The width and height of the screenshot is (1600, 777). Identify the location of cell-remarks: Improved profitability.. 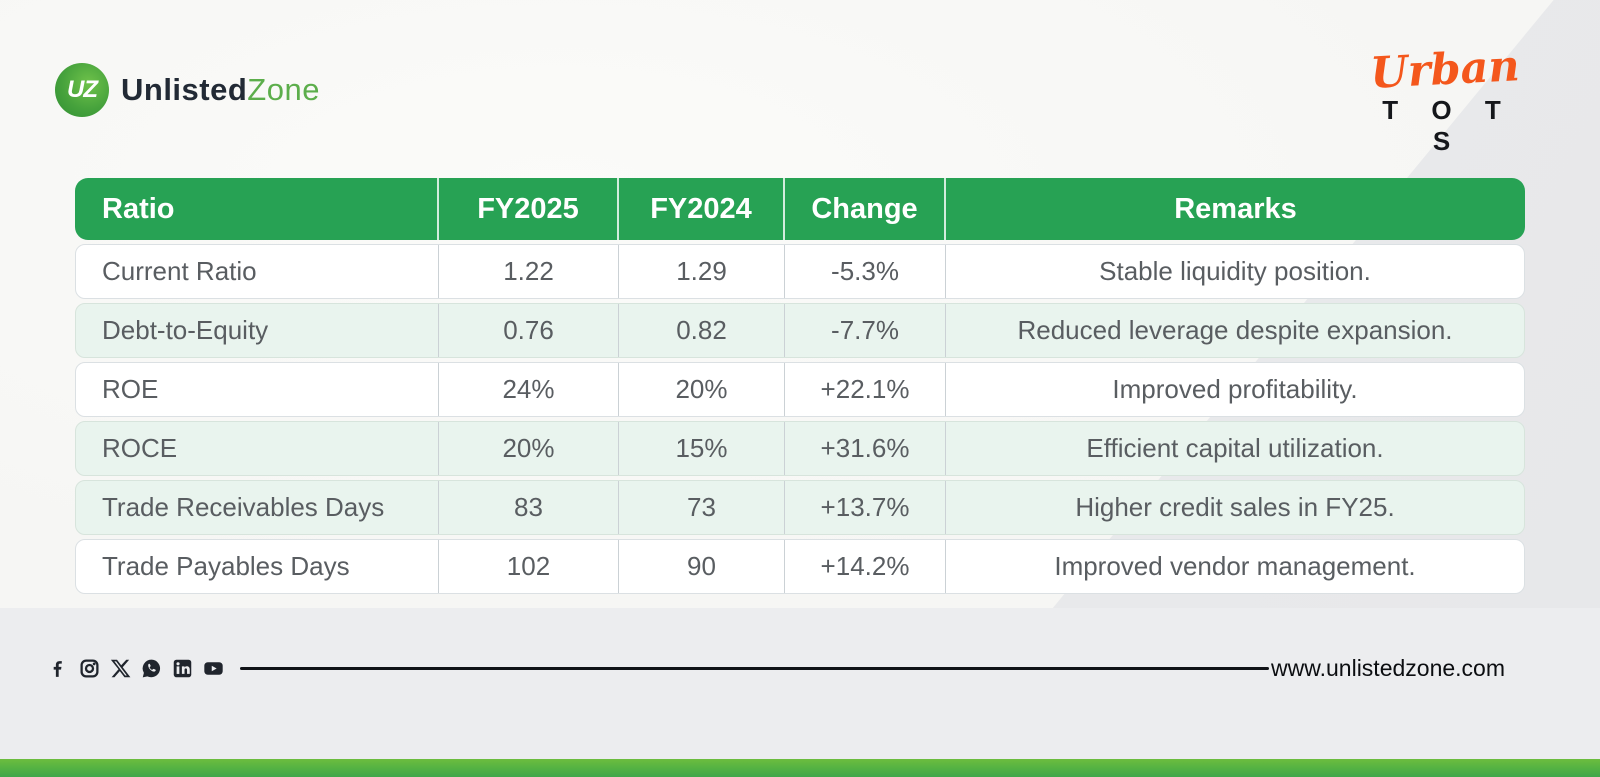
(1234, 389).